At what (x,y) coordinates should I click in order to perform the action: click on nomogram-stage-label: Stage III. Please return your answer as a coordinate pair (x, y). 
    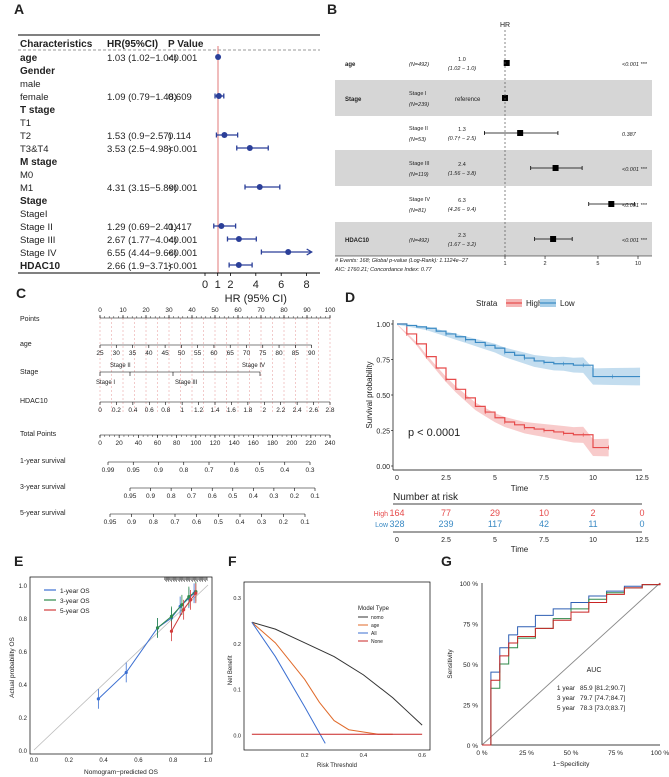
    Looking at the image, I should click on (186, 383).